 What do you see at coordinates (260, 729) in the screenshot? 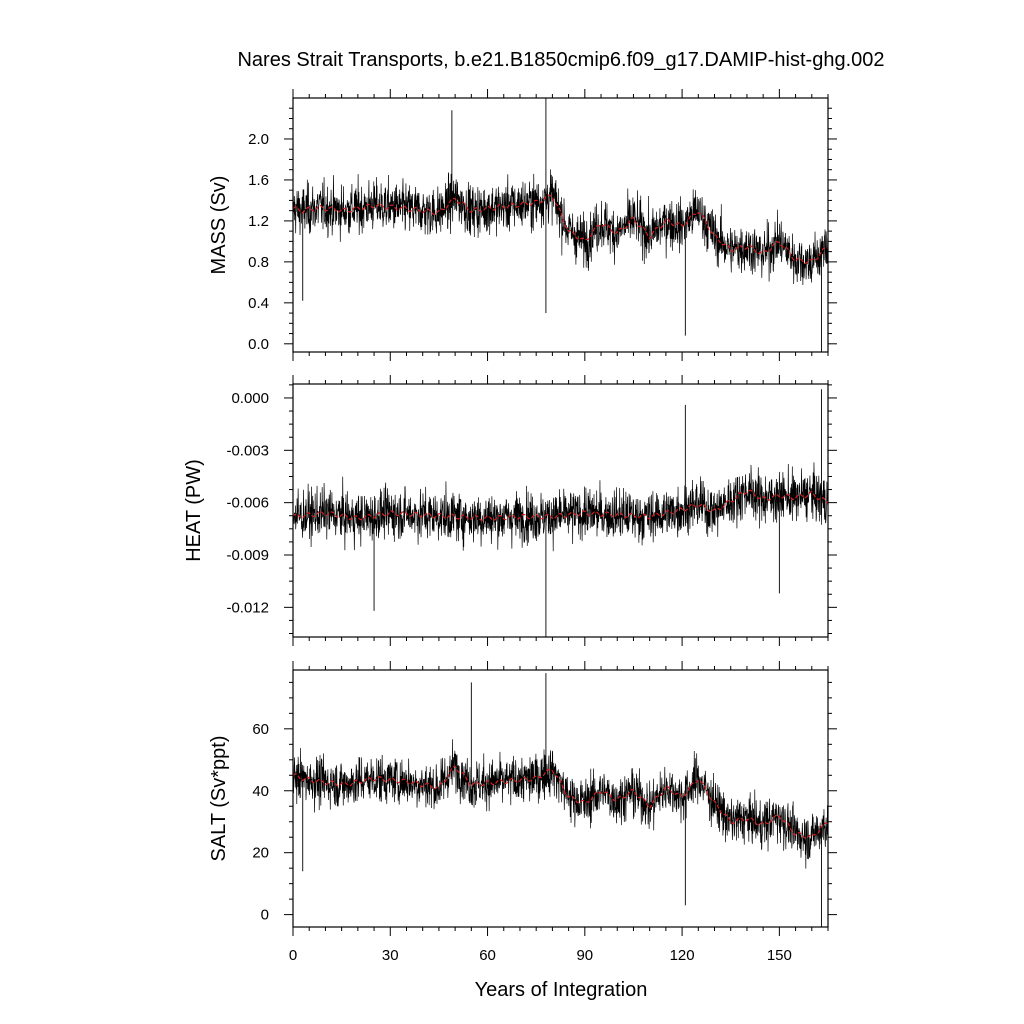
I see `y-tick-label: 60` at bounding box center [260, 729].